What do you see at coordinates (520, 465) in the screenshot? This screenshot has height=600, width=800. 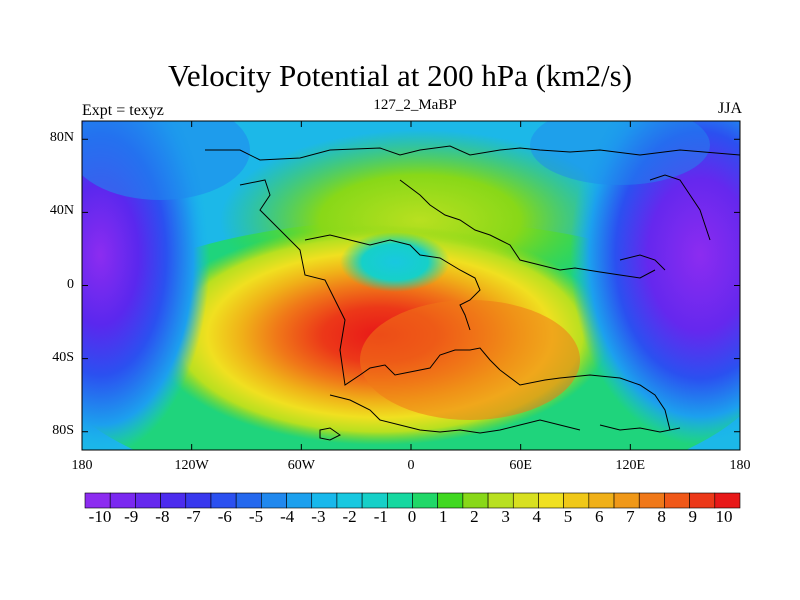 I see `longitude-label: 60E` at bounding box center [520, 465].